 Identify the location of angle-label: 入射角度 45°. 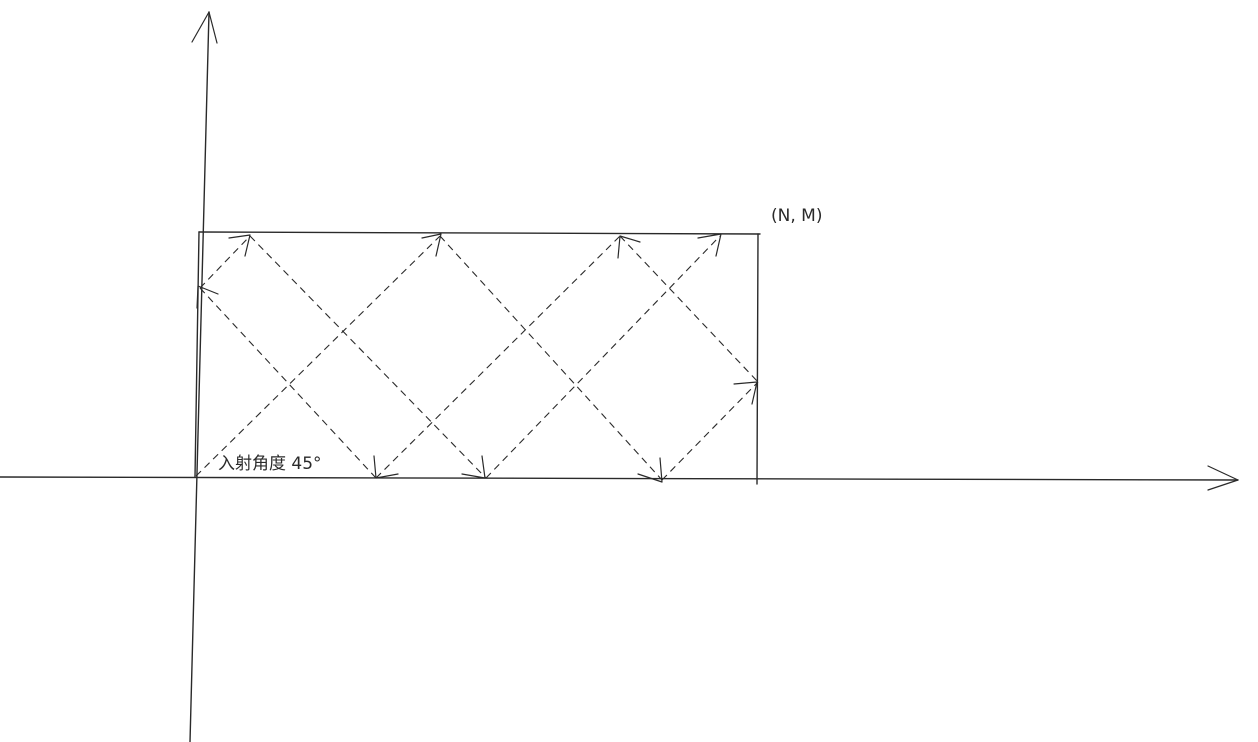
(270, 464).